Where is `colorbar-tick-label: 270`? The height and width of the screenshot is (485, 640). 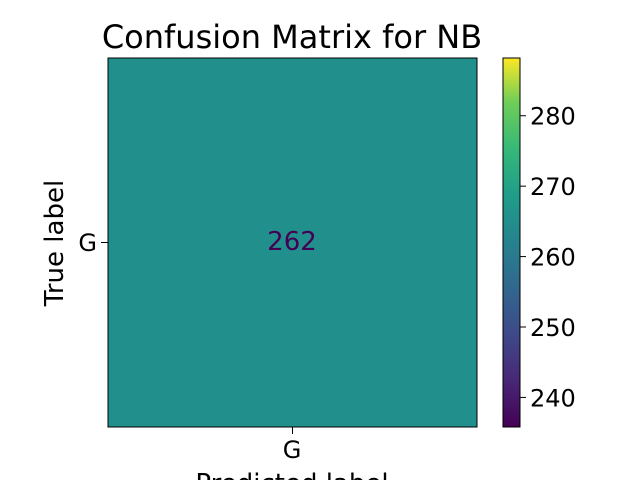
colorbar-tick-label: 270 is located at coordinates (553, 187).